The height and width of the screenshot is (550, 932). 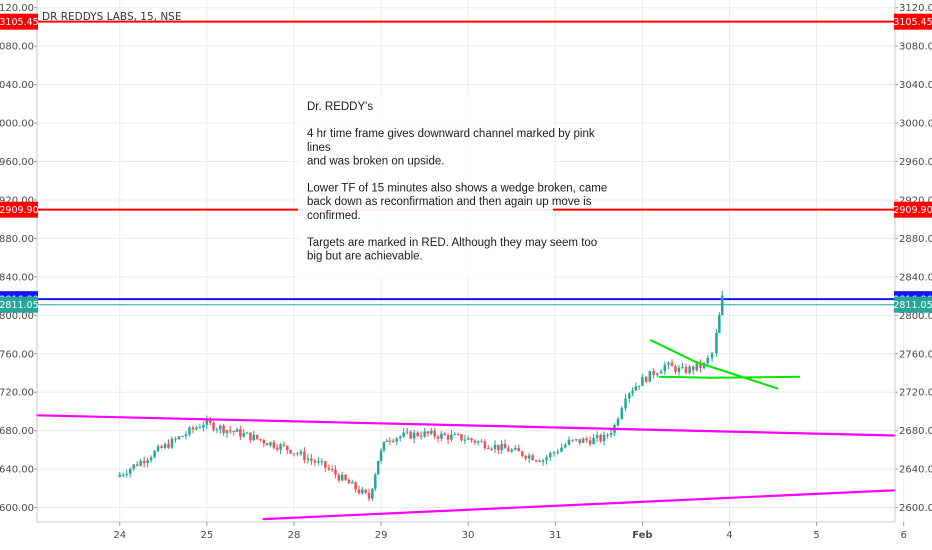 What do you see at coordinates (111, 17) in the screenshot?
I see `symbol-title: DR REDDYS LABS, 15, NSE` at bounding box center [111, 17].